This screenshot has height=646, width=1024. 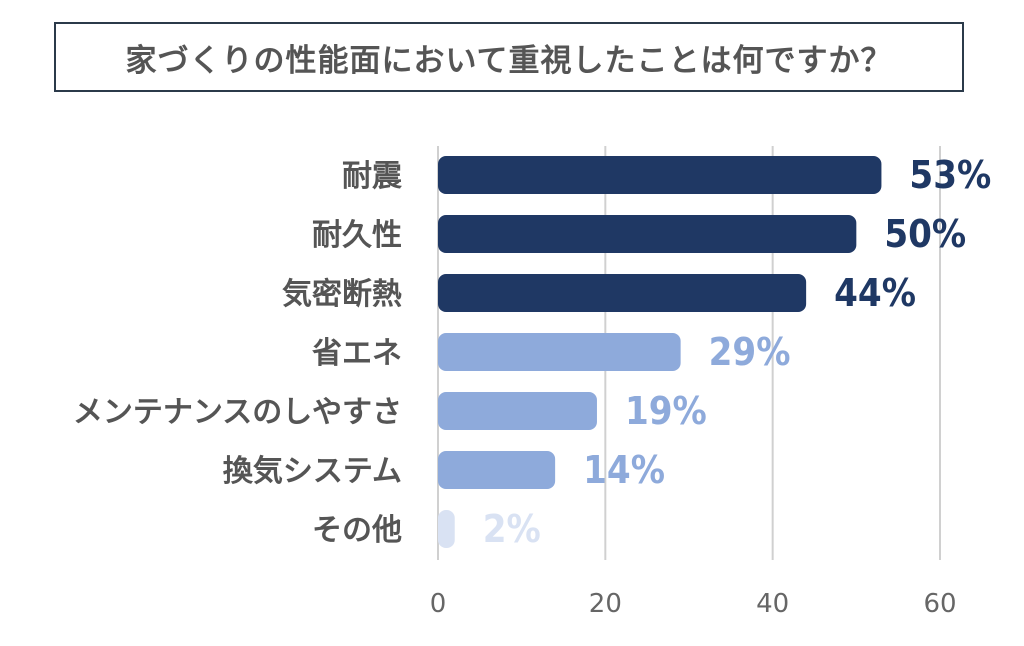 What do you see at coordinates (512, 529) in the screenshot?
I see `value-label-6: 2%` at bounding box center [512, 529].